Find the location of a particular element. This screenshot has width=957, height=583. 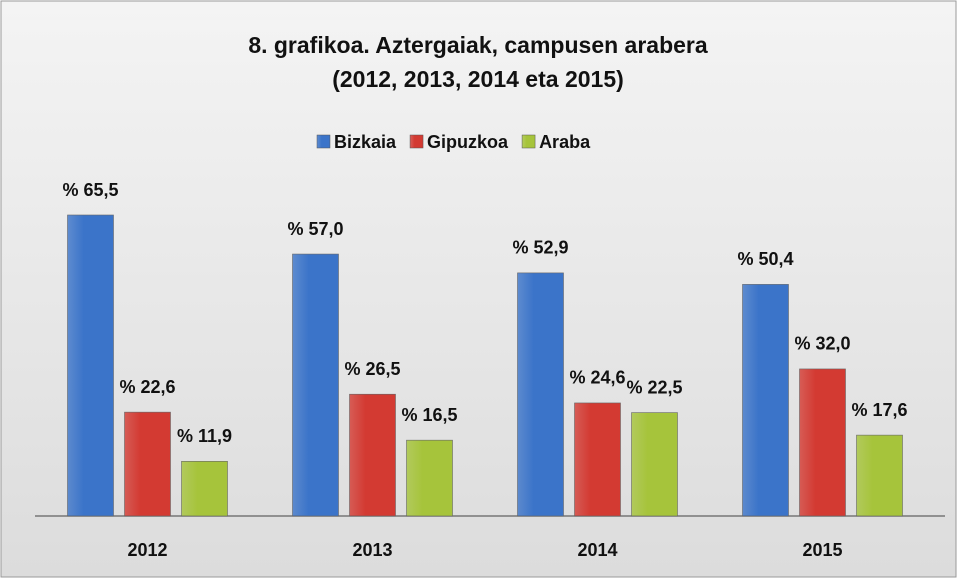

data-label: % 22,5 is located at coordinates (654, 387).